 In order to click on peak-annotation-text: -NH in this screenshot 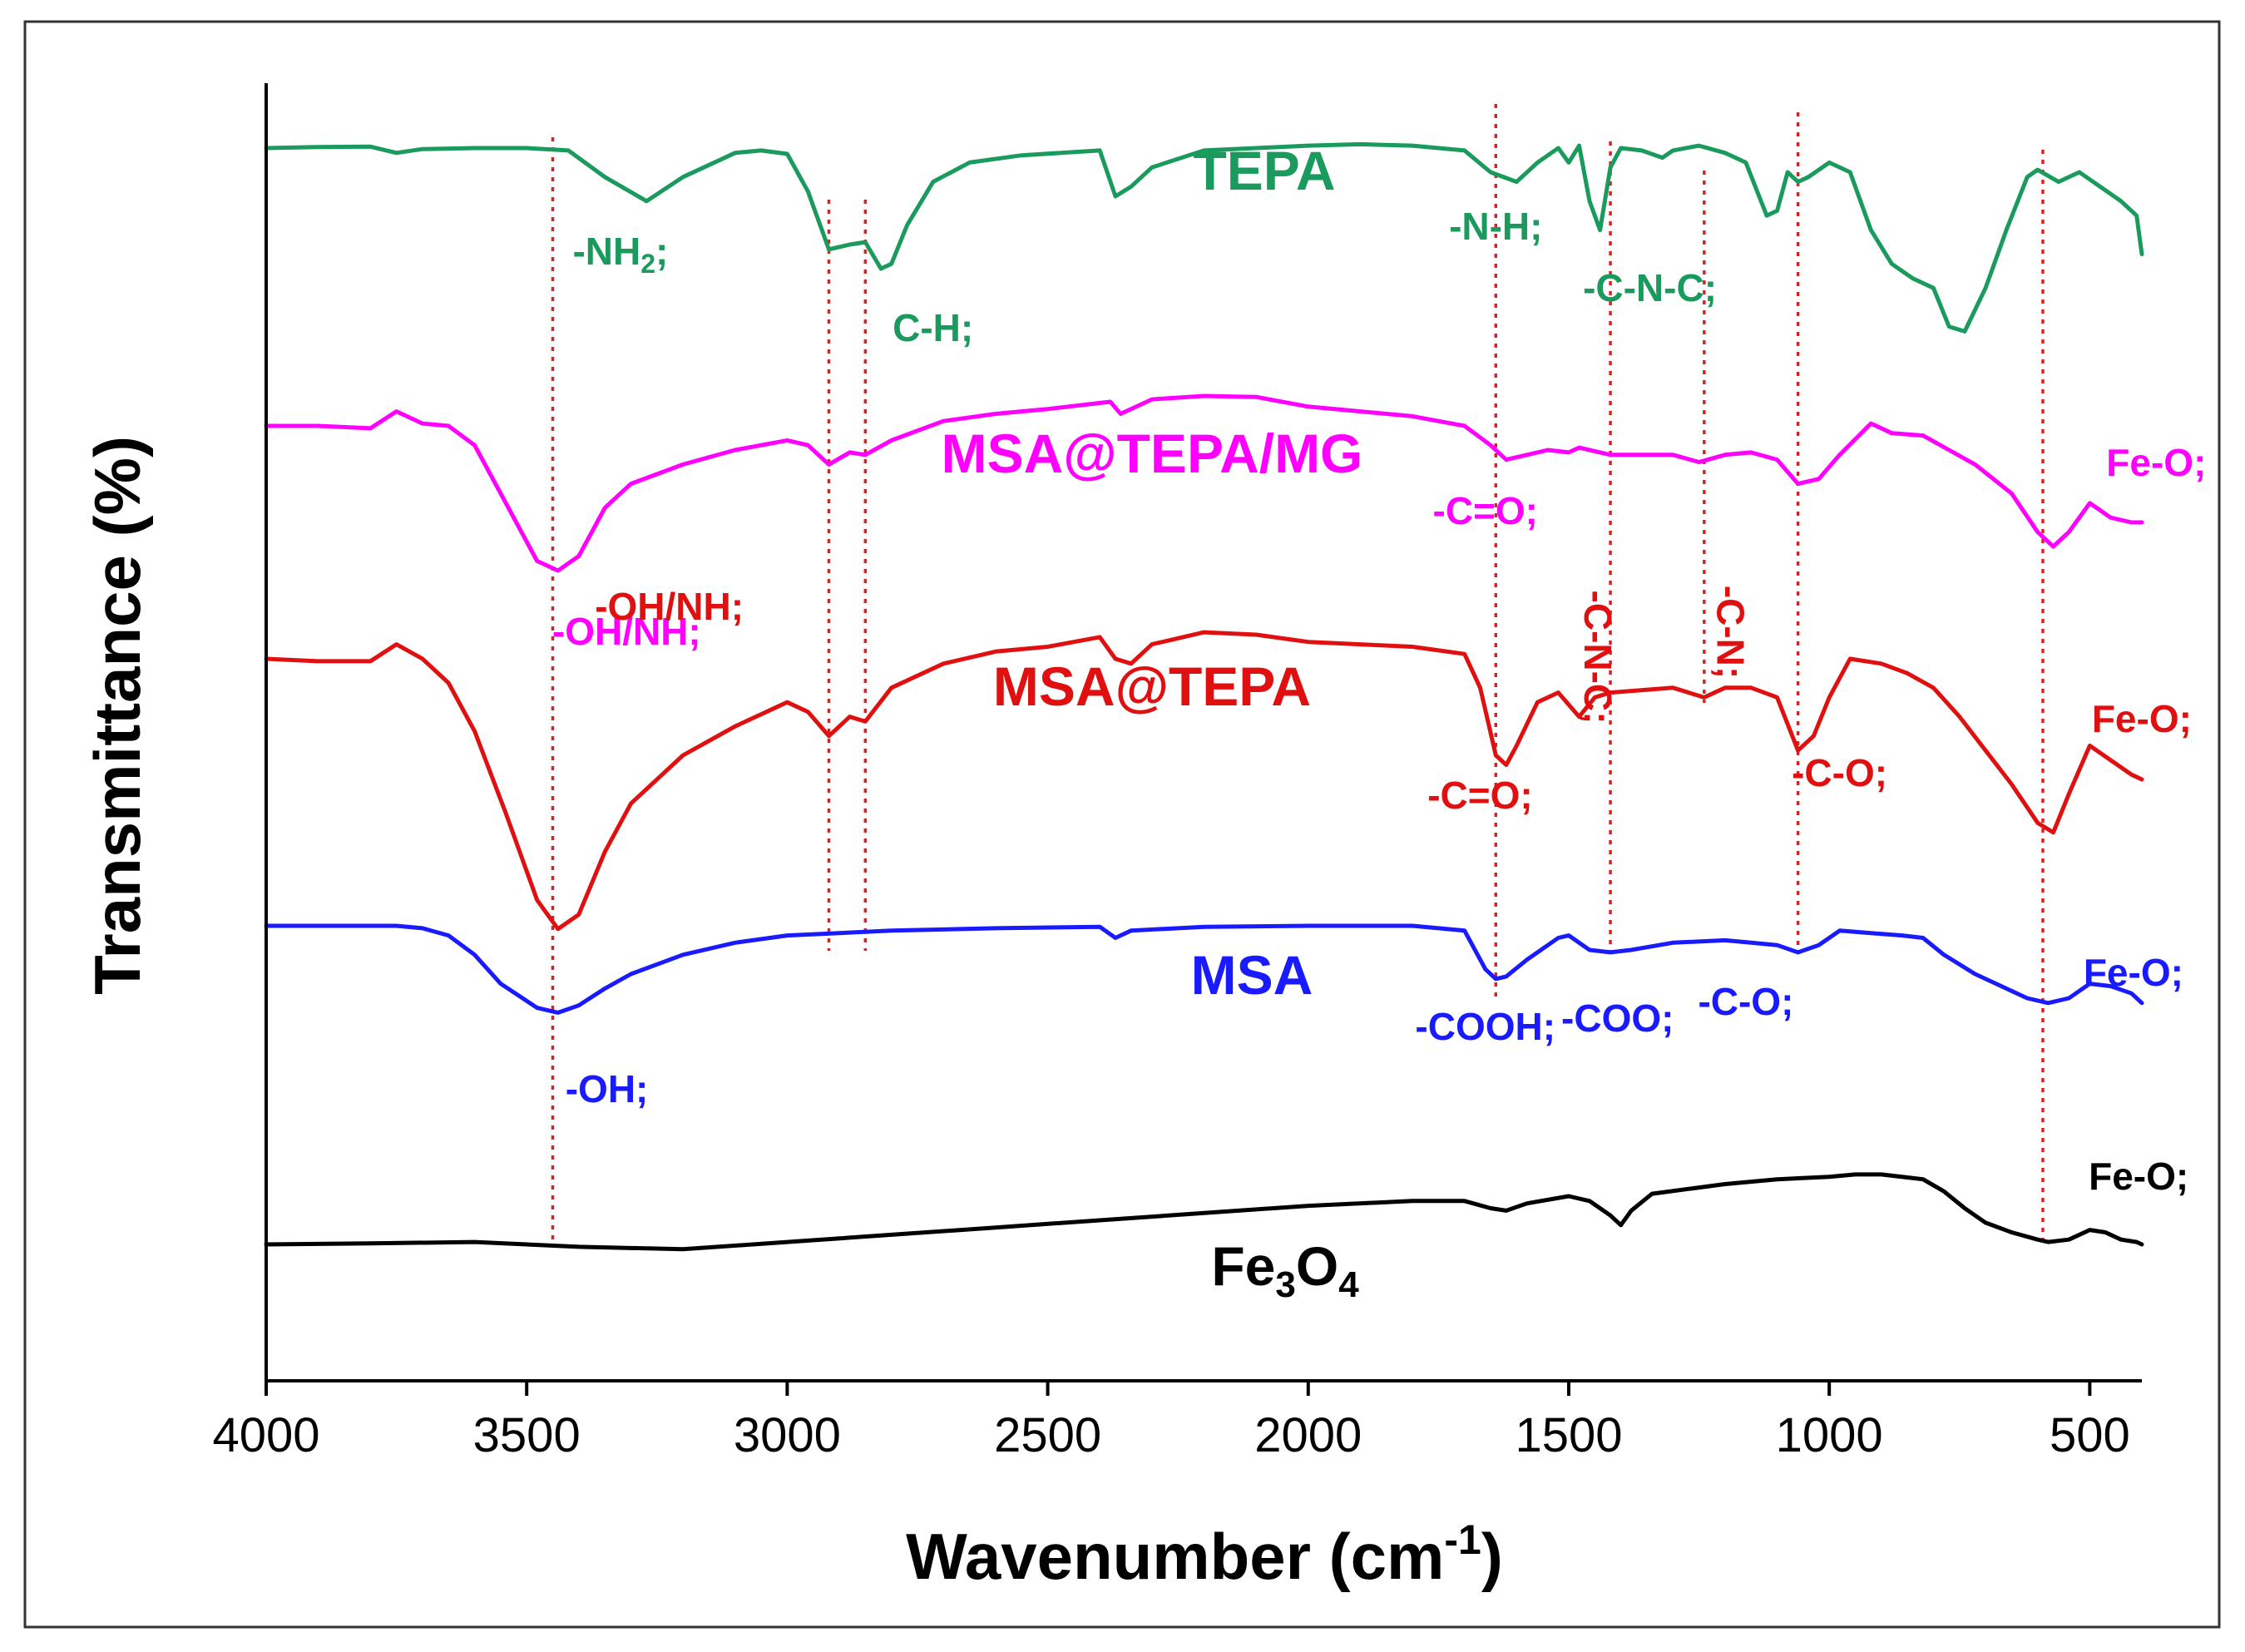, I will do `click(606, 251)`.